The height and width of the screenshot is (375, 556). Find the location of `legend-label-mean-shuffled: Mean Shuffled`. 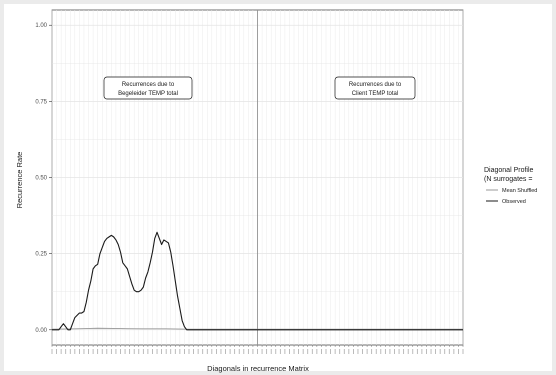

legend-label-mean-shuffled: Mean Shuffled is located at coordinates (519, 191).